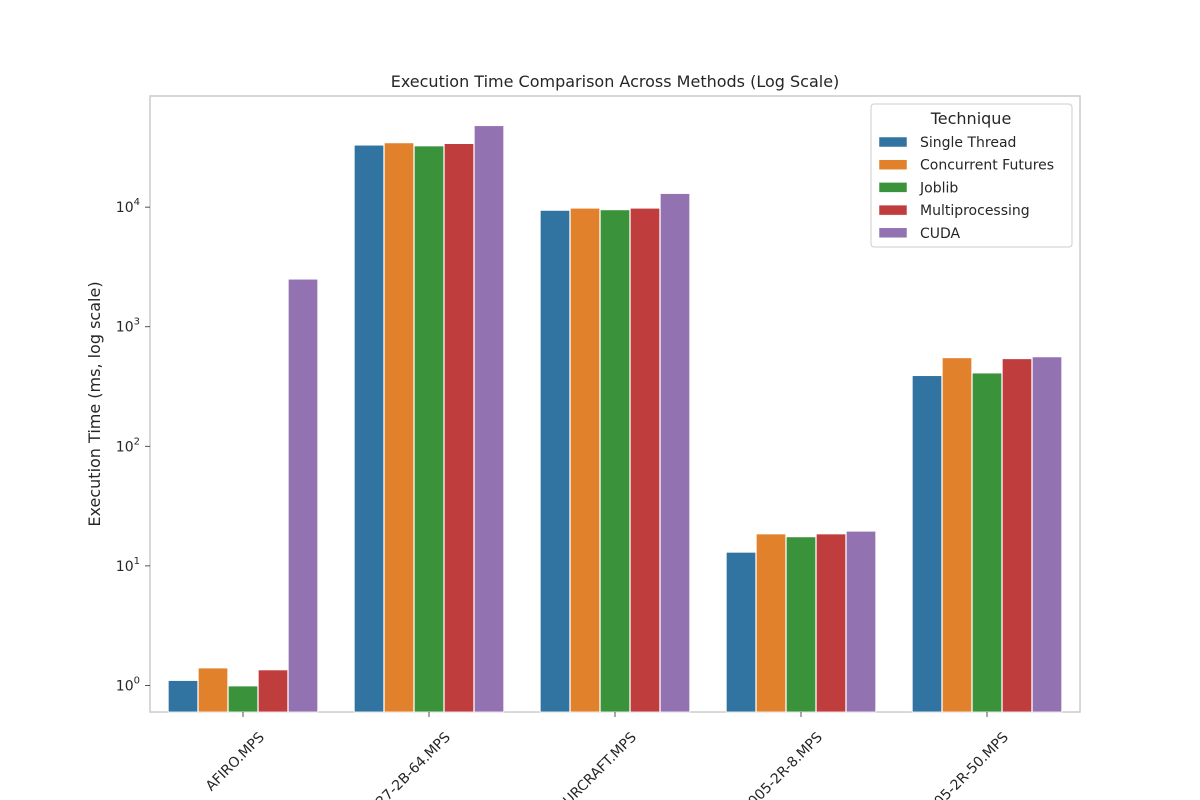 The image size is (1200, 800). I want to click on y-tick-label: 10⁴, so click(128, 206).